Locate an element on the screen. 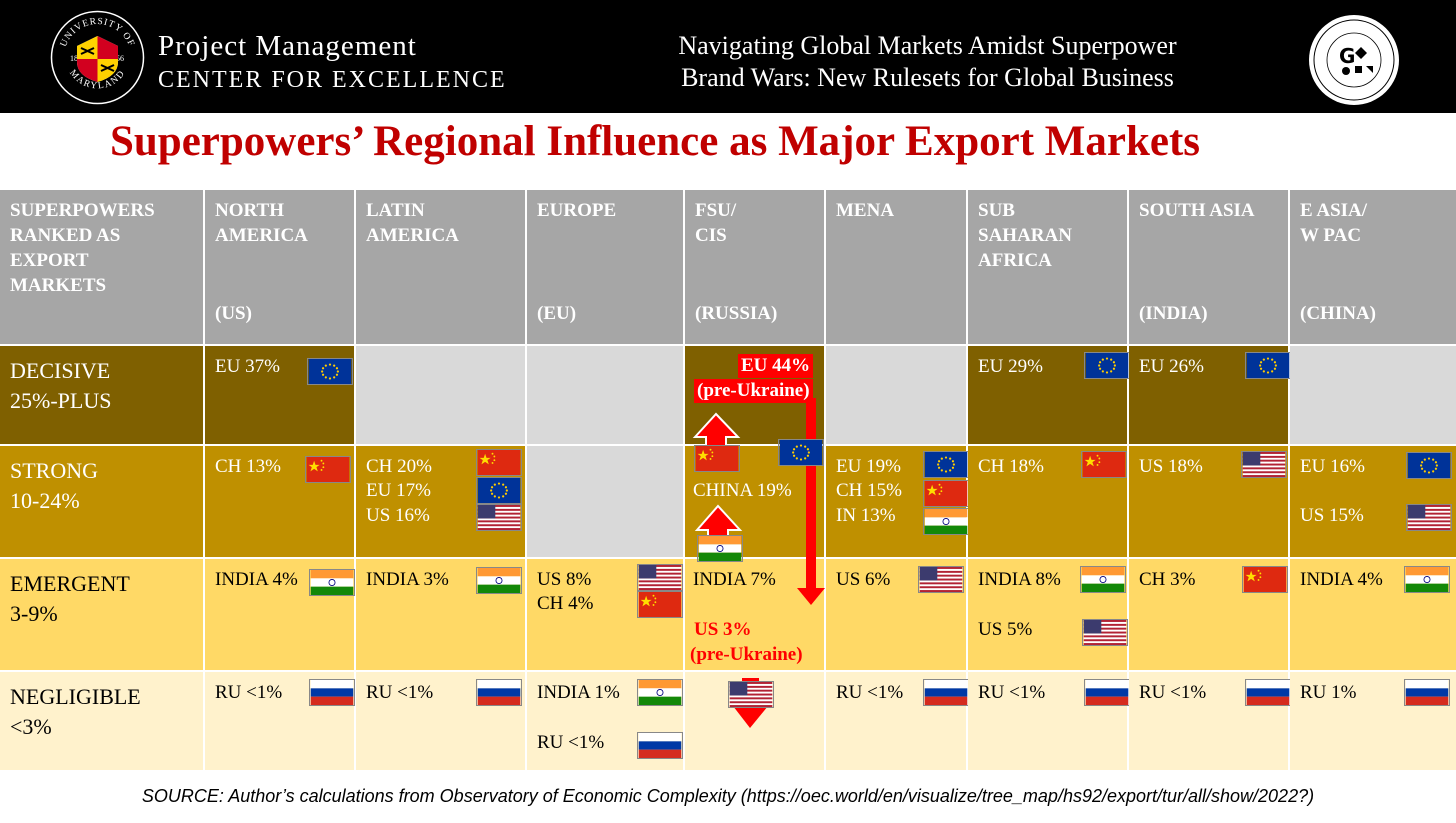  col-header-fsu-cis: FSU/ CIS (RUSSIA) is located at coordinates (754, 267).